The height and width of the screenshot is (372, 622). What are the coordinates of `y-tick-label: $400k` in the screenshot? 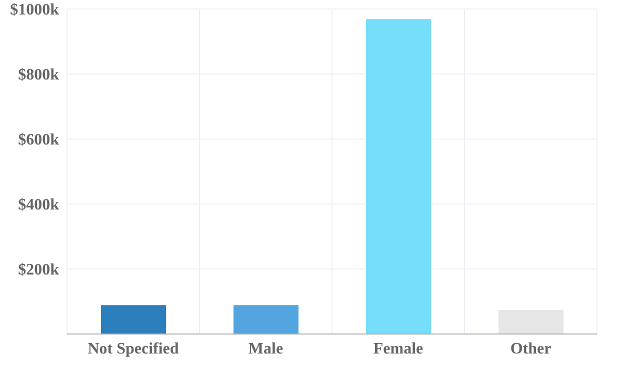 It's located at (39, 205).